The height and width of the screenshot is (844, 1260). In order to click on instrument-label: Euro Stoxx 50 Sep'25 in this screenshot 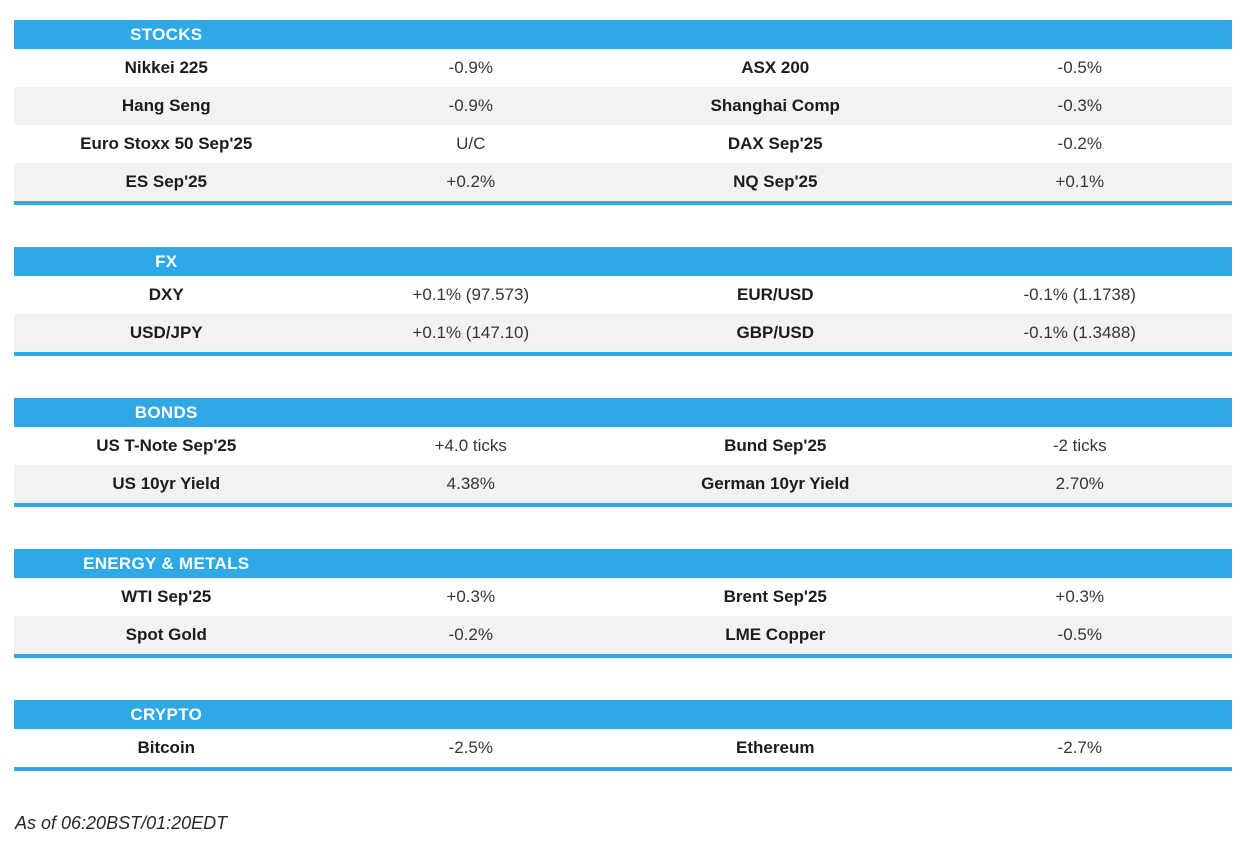, I will do `click(166, 143)`.